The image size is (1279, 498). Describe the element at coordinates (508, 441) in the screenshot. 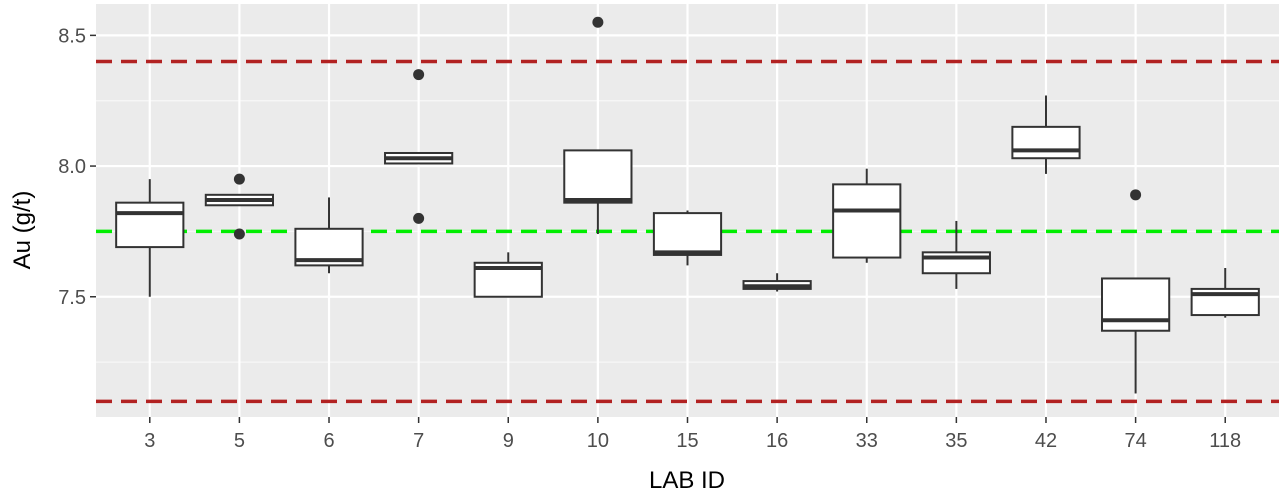

I see `x-tick-label: 9` at that location.